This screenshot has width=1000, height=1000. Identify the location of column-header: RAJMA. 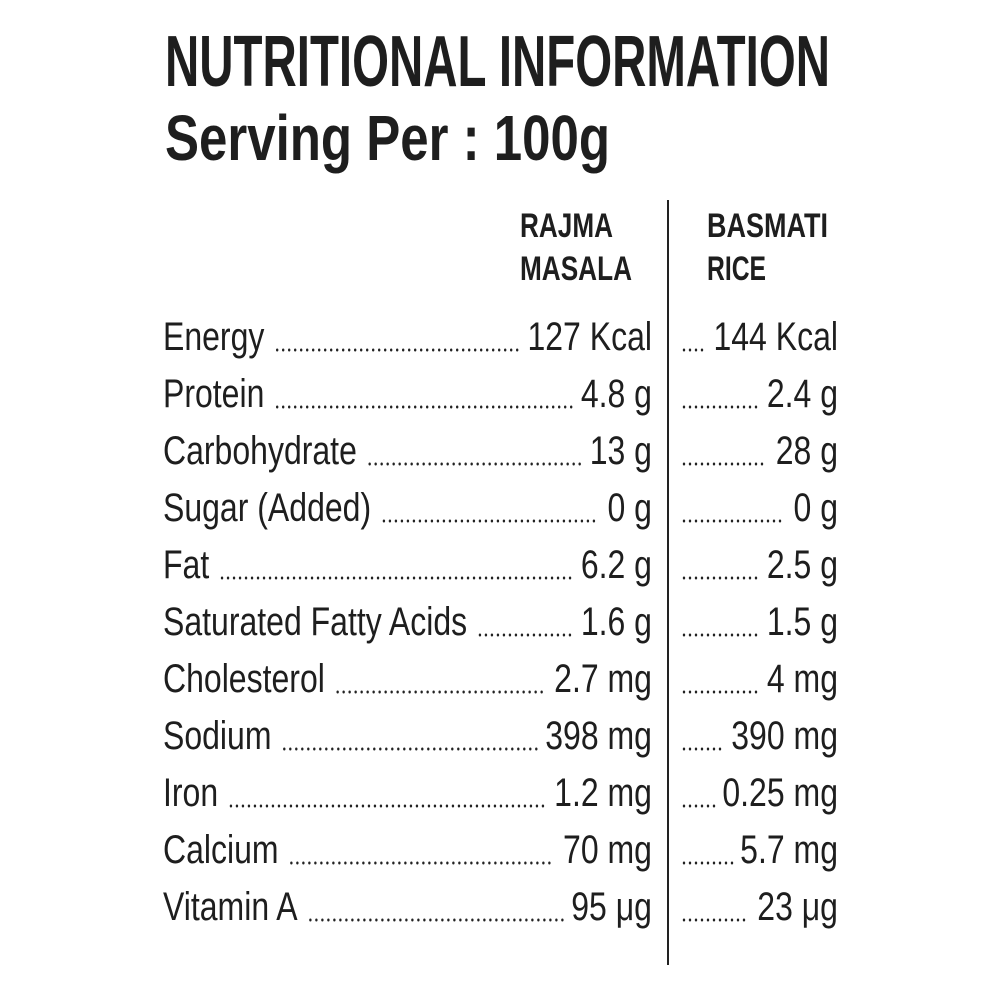
(566, 226).